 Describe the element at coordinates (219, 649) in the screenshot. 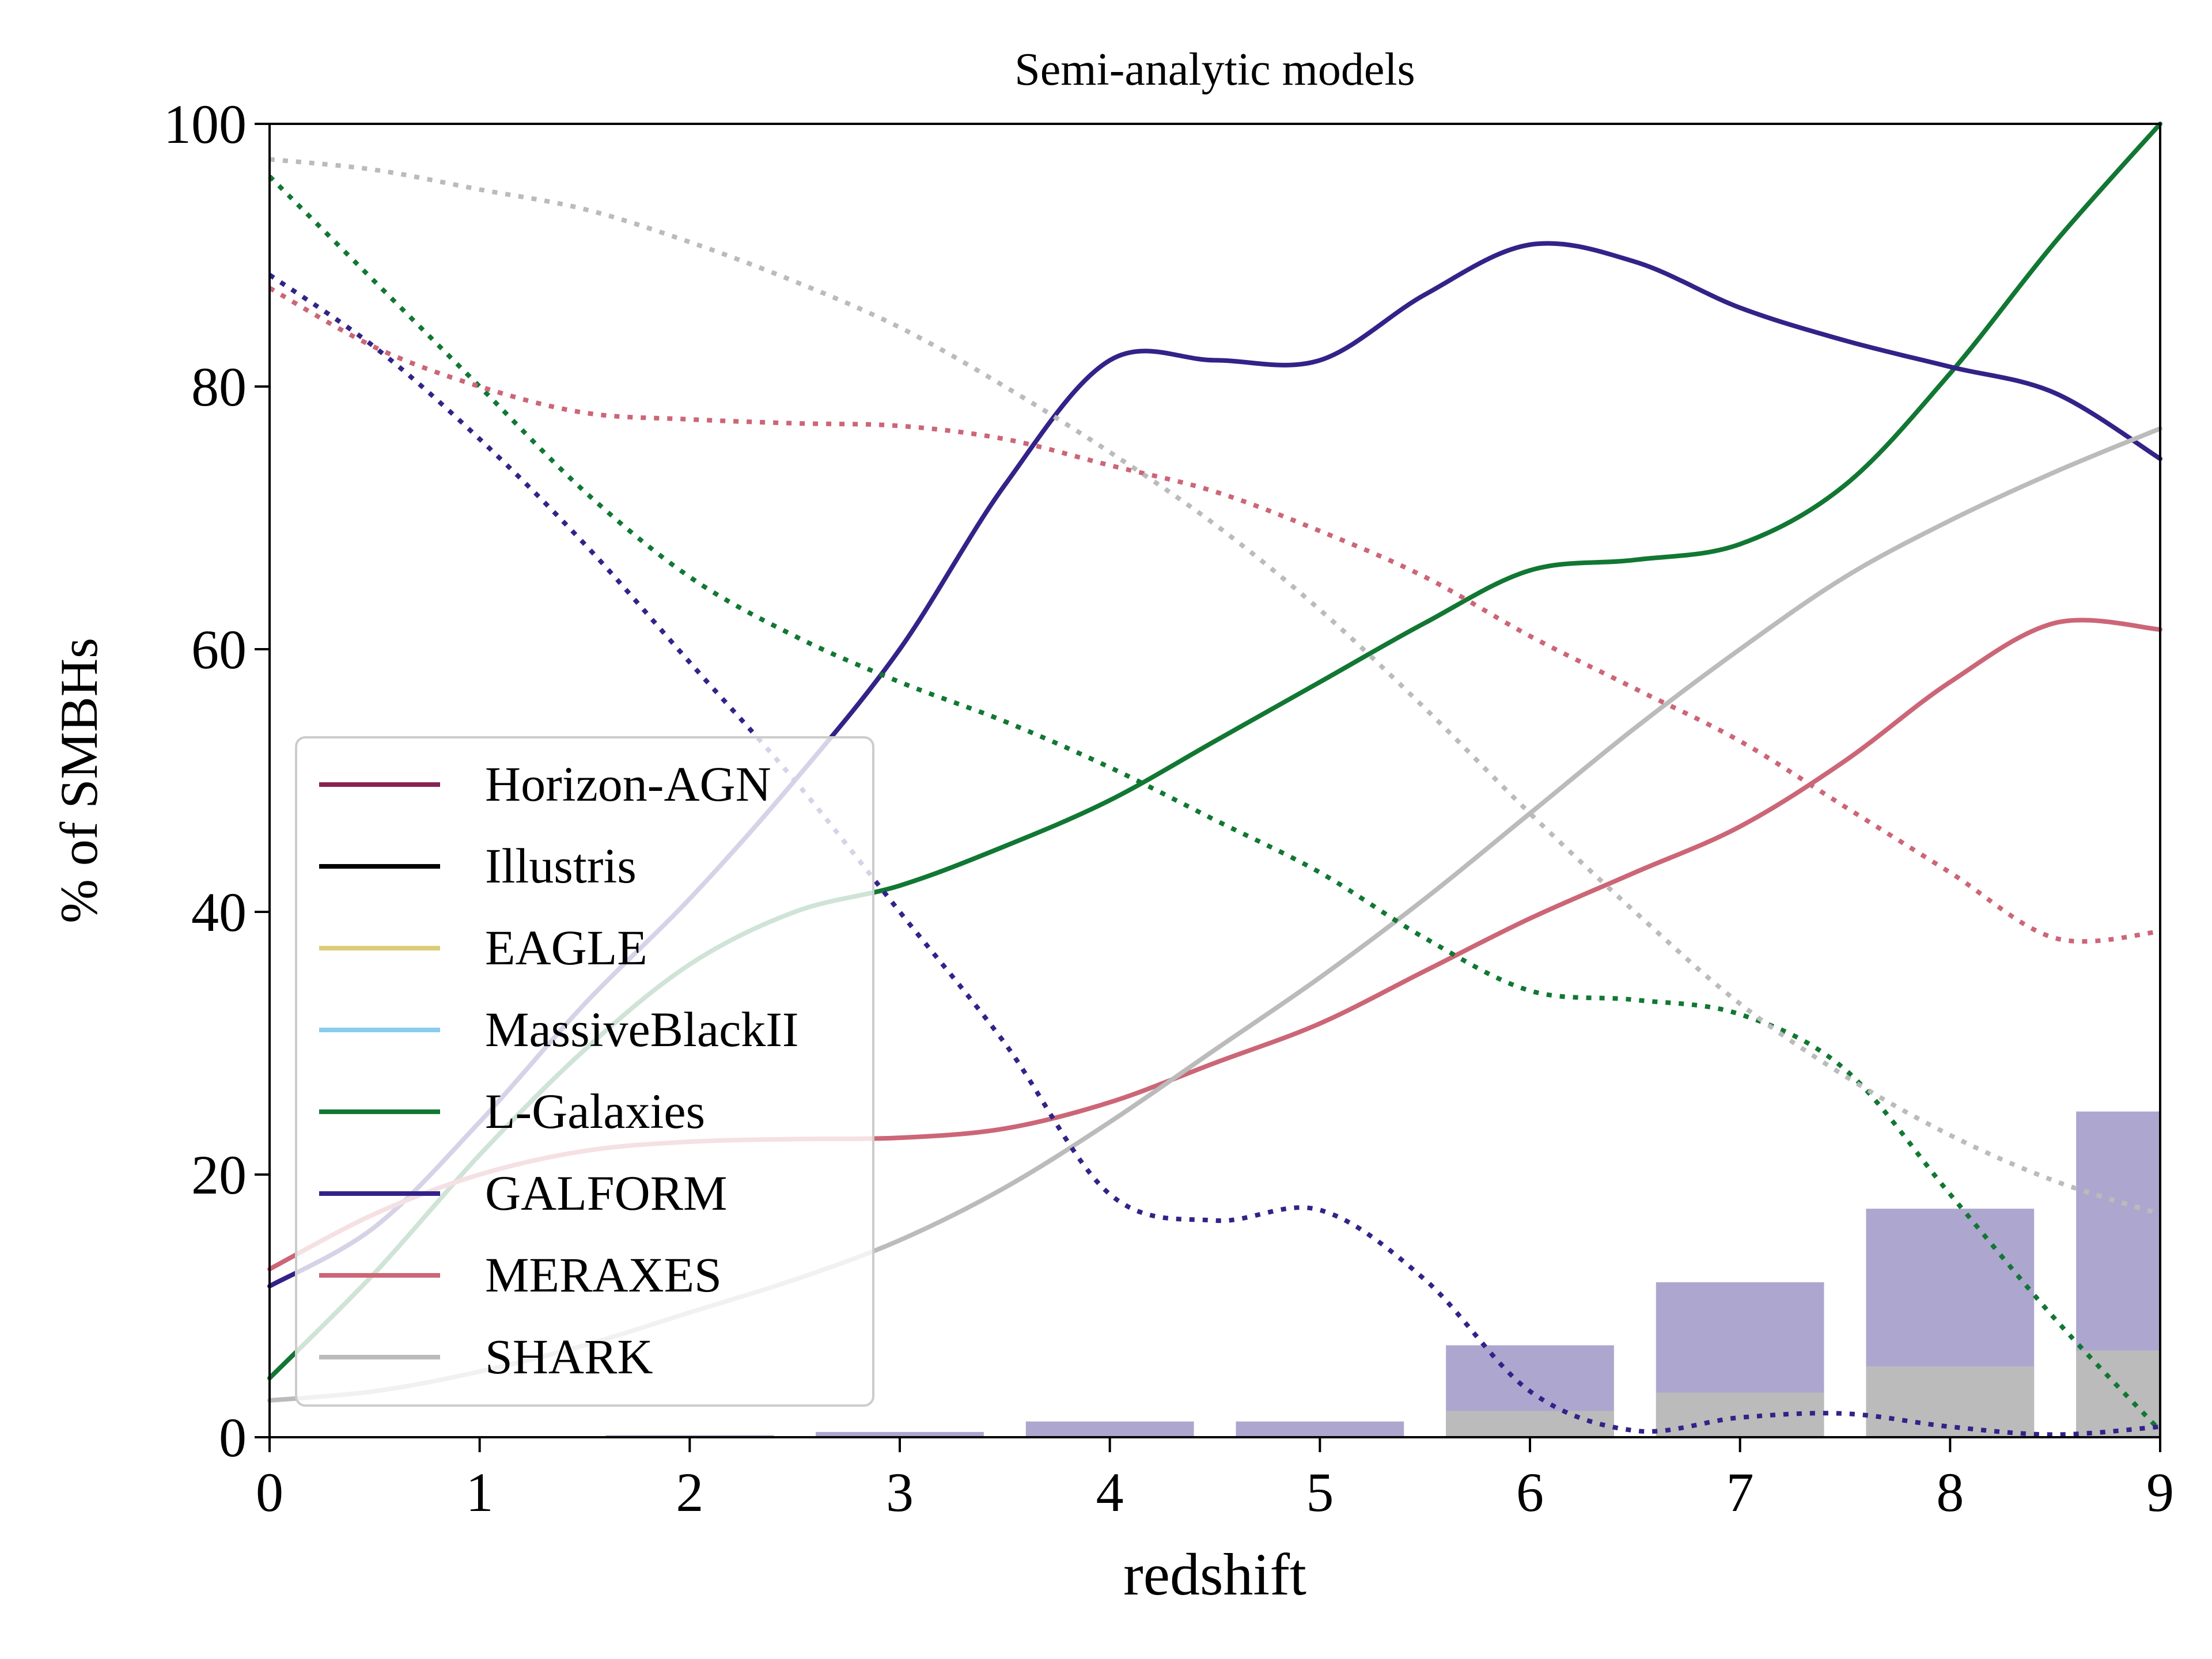

I see `y-tick-label-60: 60` at that location.